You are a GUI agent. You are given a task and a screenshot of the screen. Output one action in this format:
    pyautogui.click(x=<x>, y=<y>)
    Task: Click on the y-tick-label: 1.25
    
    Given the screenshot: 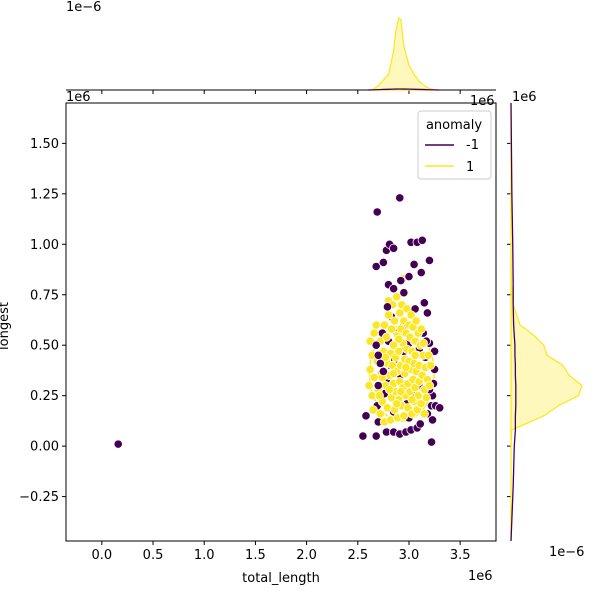 What is the action you would take?
    pyautogui.click(x=44, y=194)
    